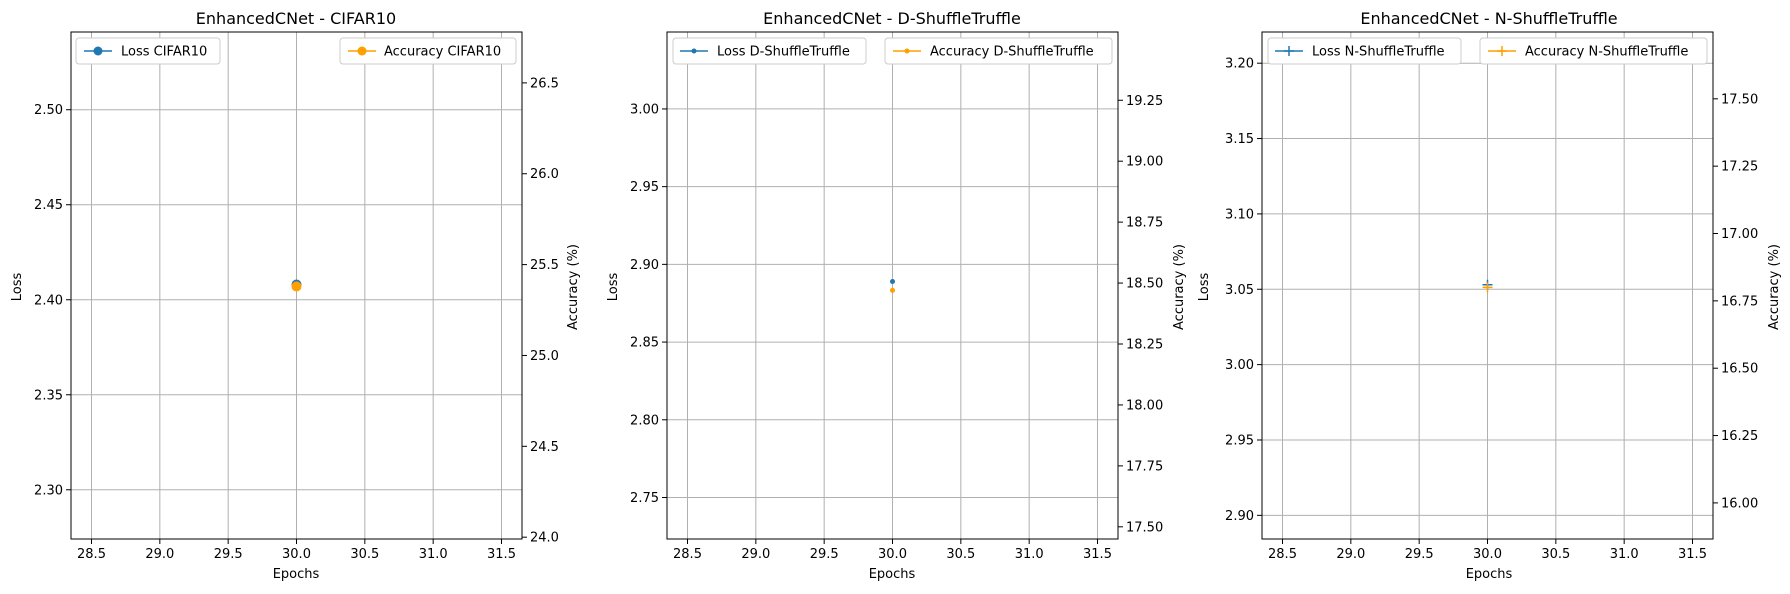  I want to click on y-tick-label-accuracy: 24.5, so click(544, 447).